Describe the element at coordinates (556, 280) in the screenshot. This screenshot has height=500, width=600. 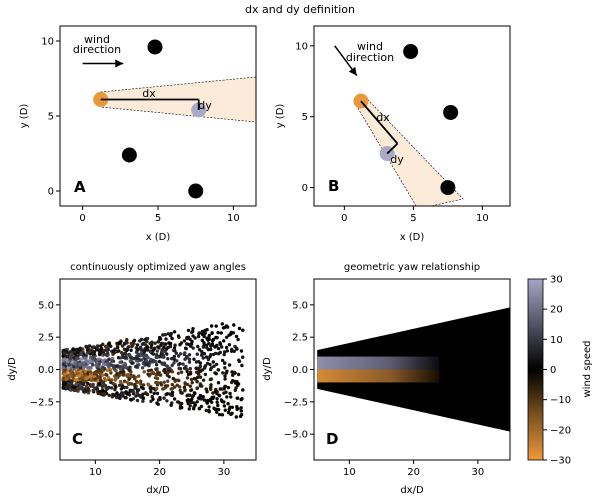
I see `colorbar-tick-label: 30` at that location.